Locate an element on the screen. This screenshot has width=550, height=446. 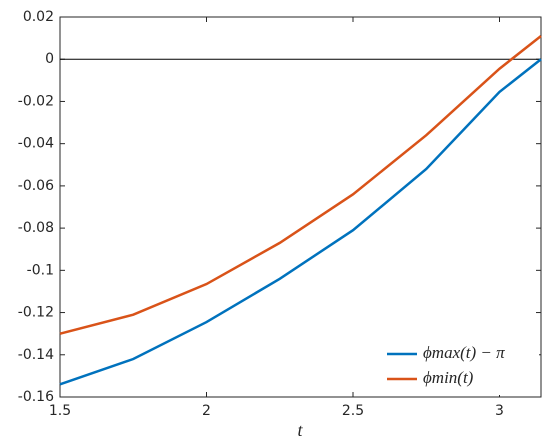
y-tick-label: -0.08 is located at coordinates (36, 228).